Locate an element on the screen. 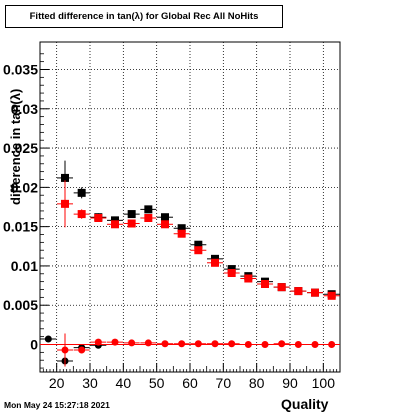  x-tick-label: 80 is located at coordinates (257, 383).